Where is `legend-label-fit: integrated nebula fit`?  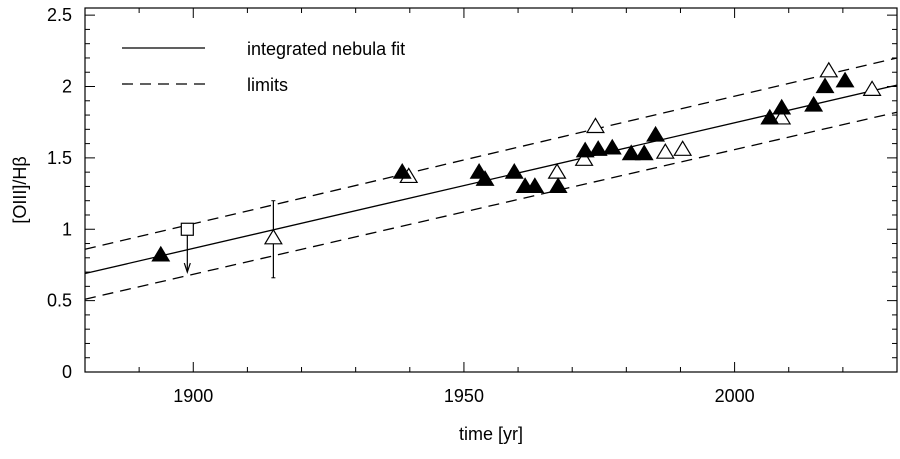
legend-label-fit: integrated nebula fit is located at coordinates (326, 49).